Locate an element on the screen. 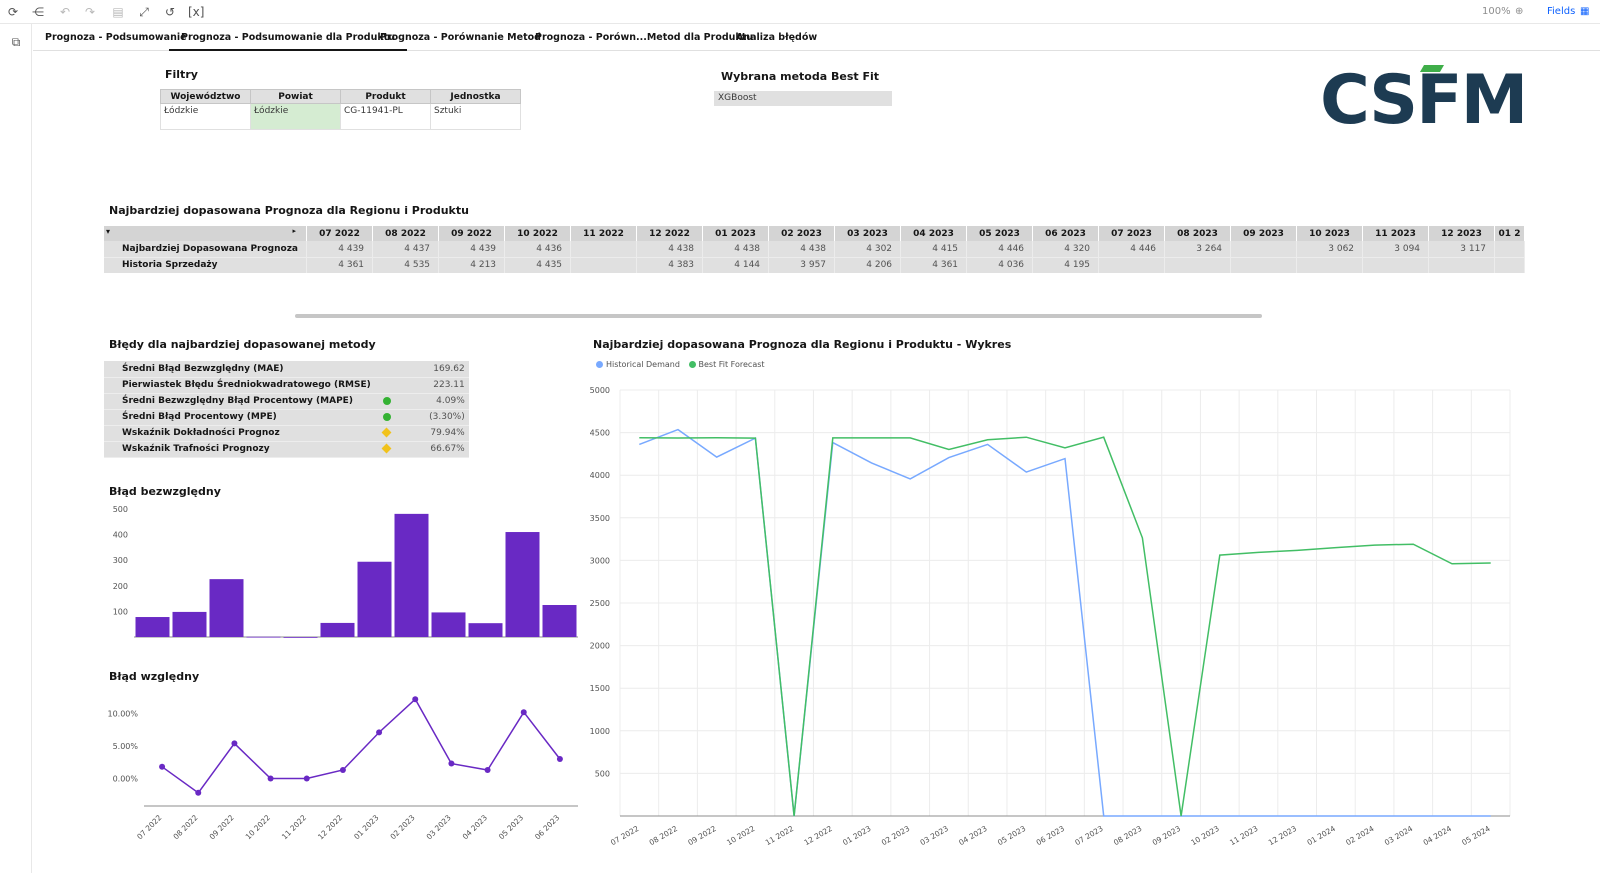 Image resolution: width=1600 pixels, height=873 pixels. redo-icon: ↷ is located at coordinates (90, 12).